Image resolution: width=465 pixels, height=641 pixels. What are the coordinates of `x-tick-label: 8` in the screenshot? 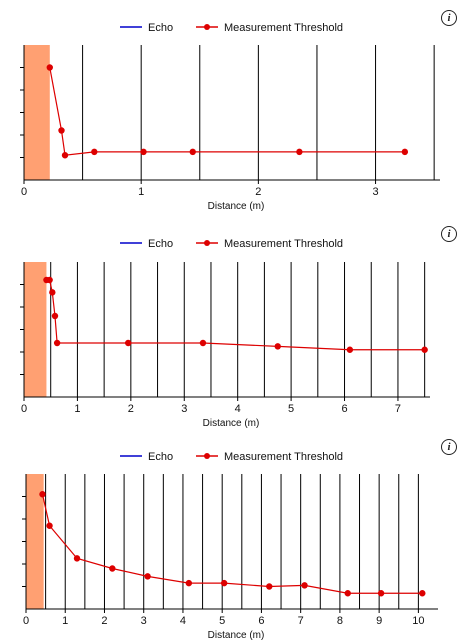 It's located at (340, 621).